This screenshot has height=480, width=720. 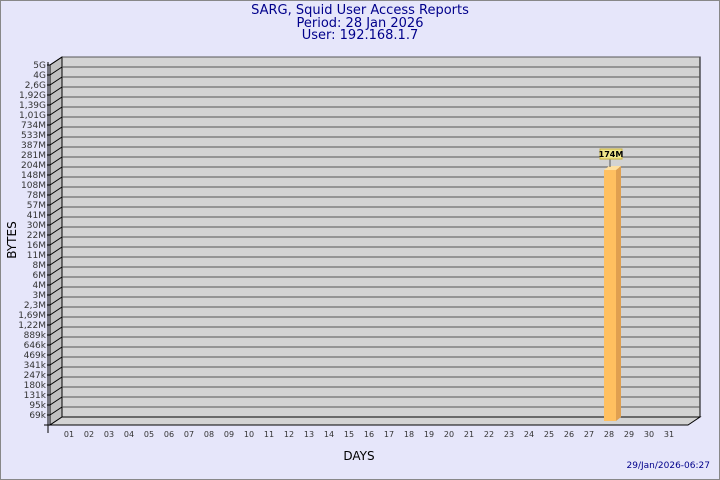 I want to click on y-tick-label: 16M, so click(x=36, y=246).